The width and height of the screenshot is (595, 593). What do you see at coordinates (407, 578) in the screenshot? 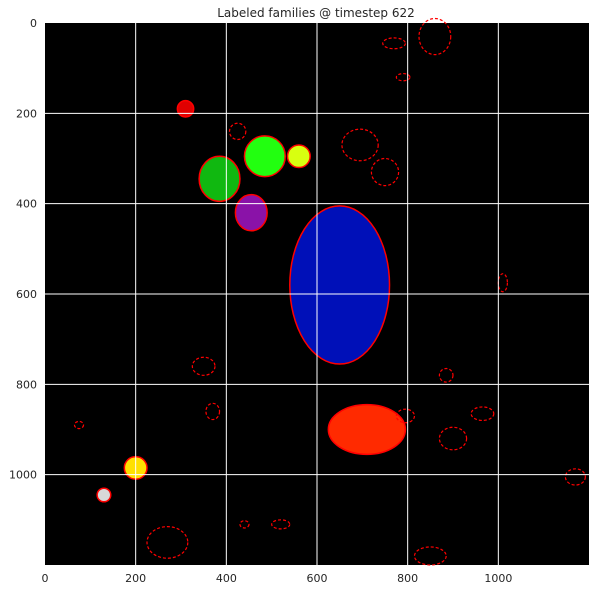
I see `x-tick-label-4: 800` at bounding box center [407, 578].